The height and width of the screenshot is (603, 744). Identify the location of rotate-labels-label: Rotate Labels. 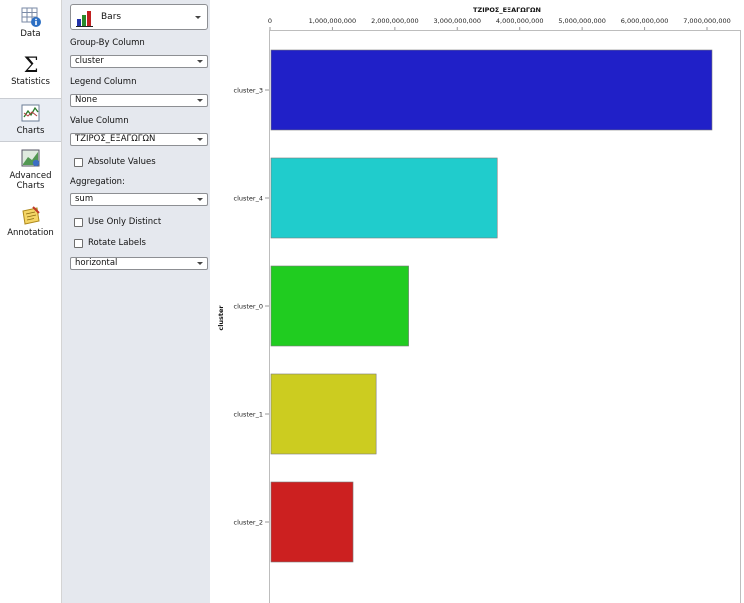
(117, 243).